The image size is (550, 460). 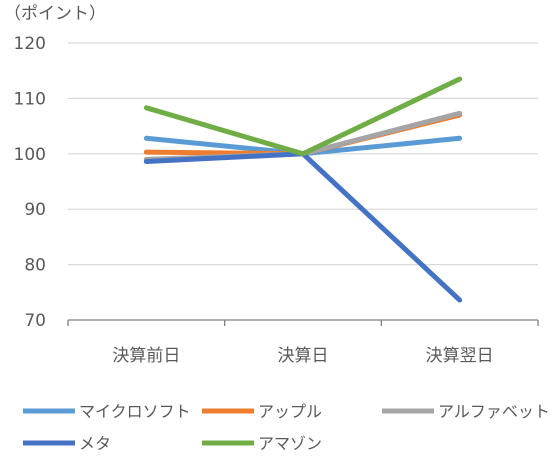 I want to click on x-tick-label: 決算前日, so click(x=146, y=356).